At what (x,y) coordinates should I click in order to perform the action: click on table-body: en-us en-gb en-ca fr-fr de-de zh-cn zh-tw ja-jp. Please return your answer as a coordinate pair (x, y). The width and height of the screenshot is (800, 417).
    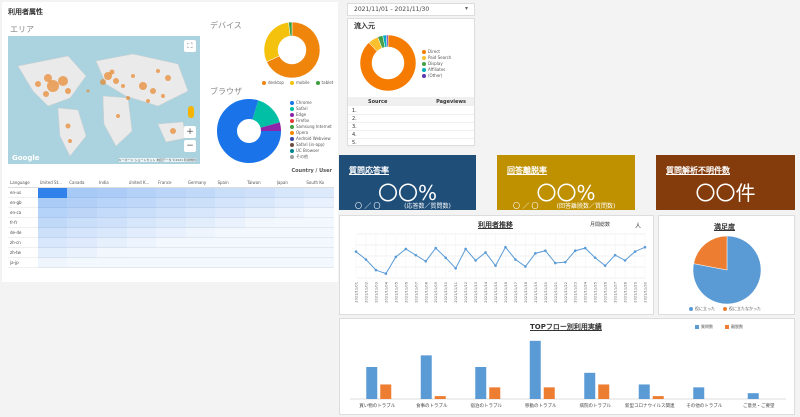
    Looking at the image, I should click on (171, 228).